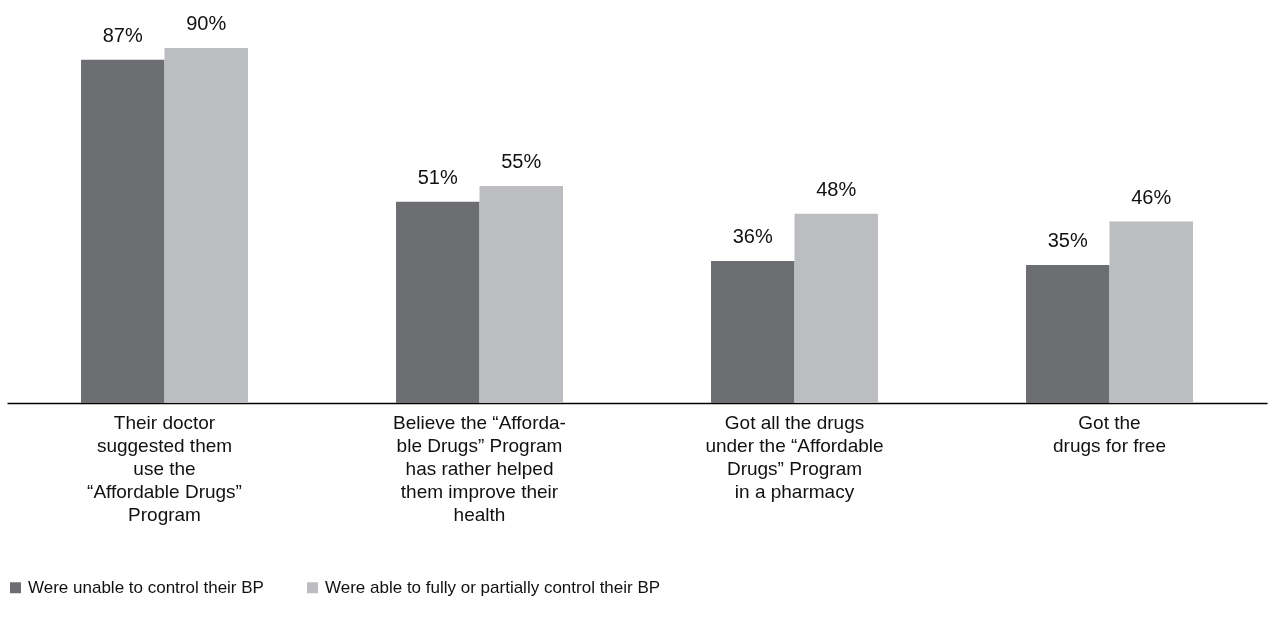 This screenshot has width=1273, height=641. What do you see at coordinates (146, 587) in the screenshot?
I see `legend-label: Were unable to control their BP` at bounding box center [146, 587].